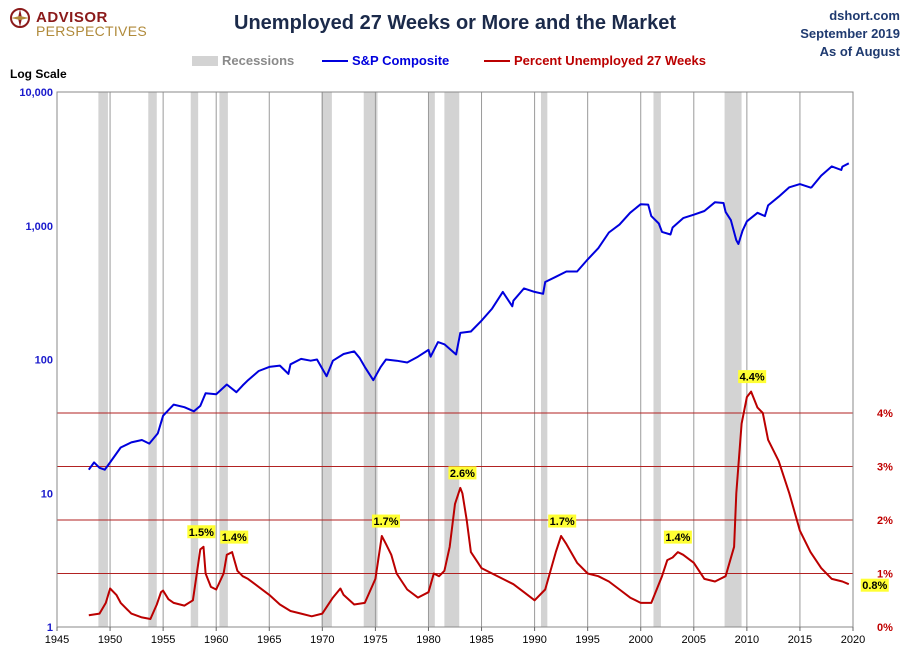  Describe the element at coordinates (694, 640) in the screenshot. I see `x-tick-label: 2005` at that location.